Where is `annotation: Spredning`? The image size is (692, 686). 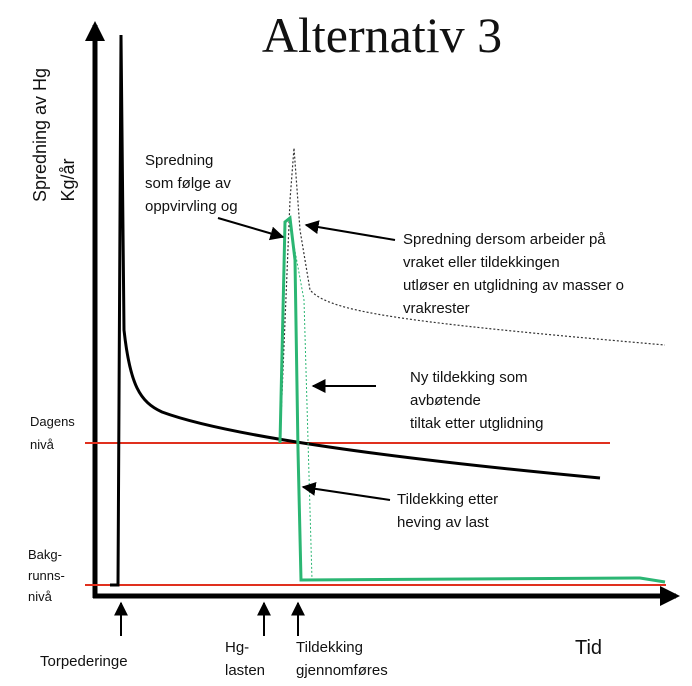 annotation: Spredning is located at coordinates (179, 160).